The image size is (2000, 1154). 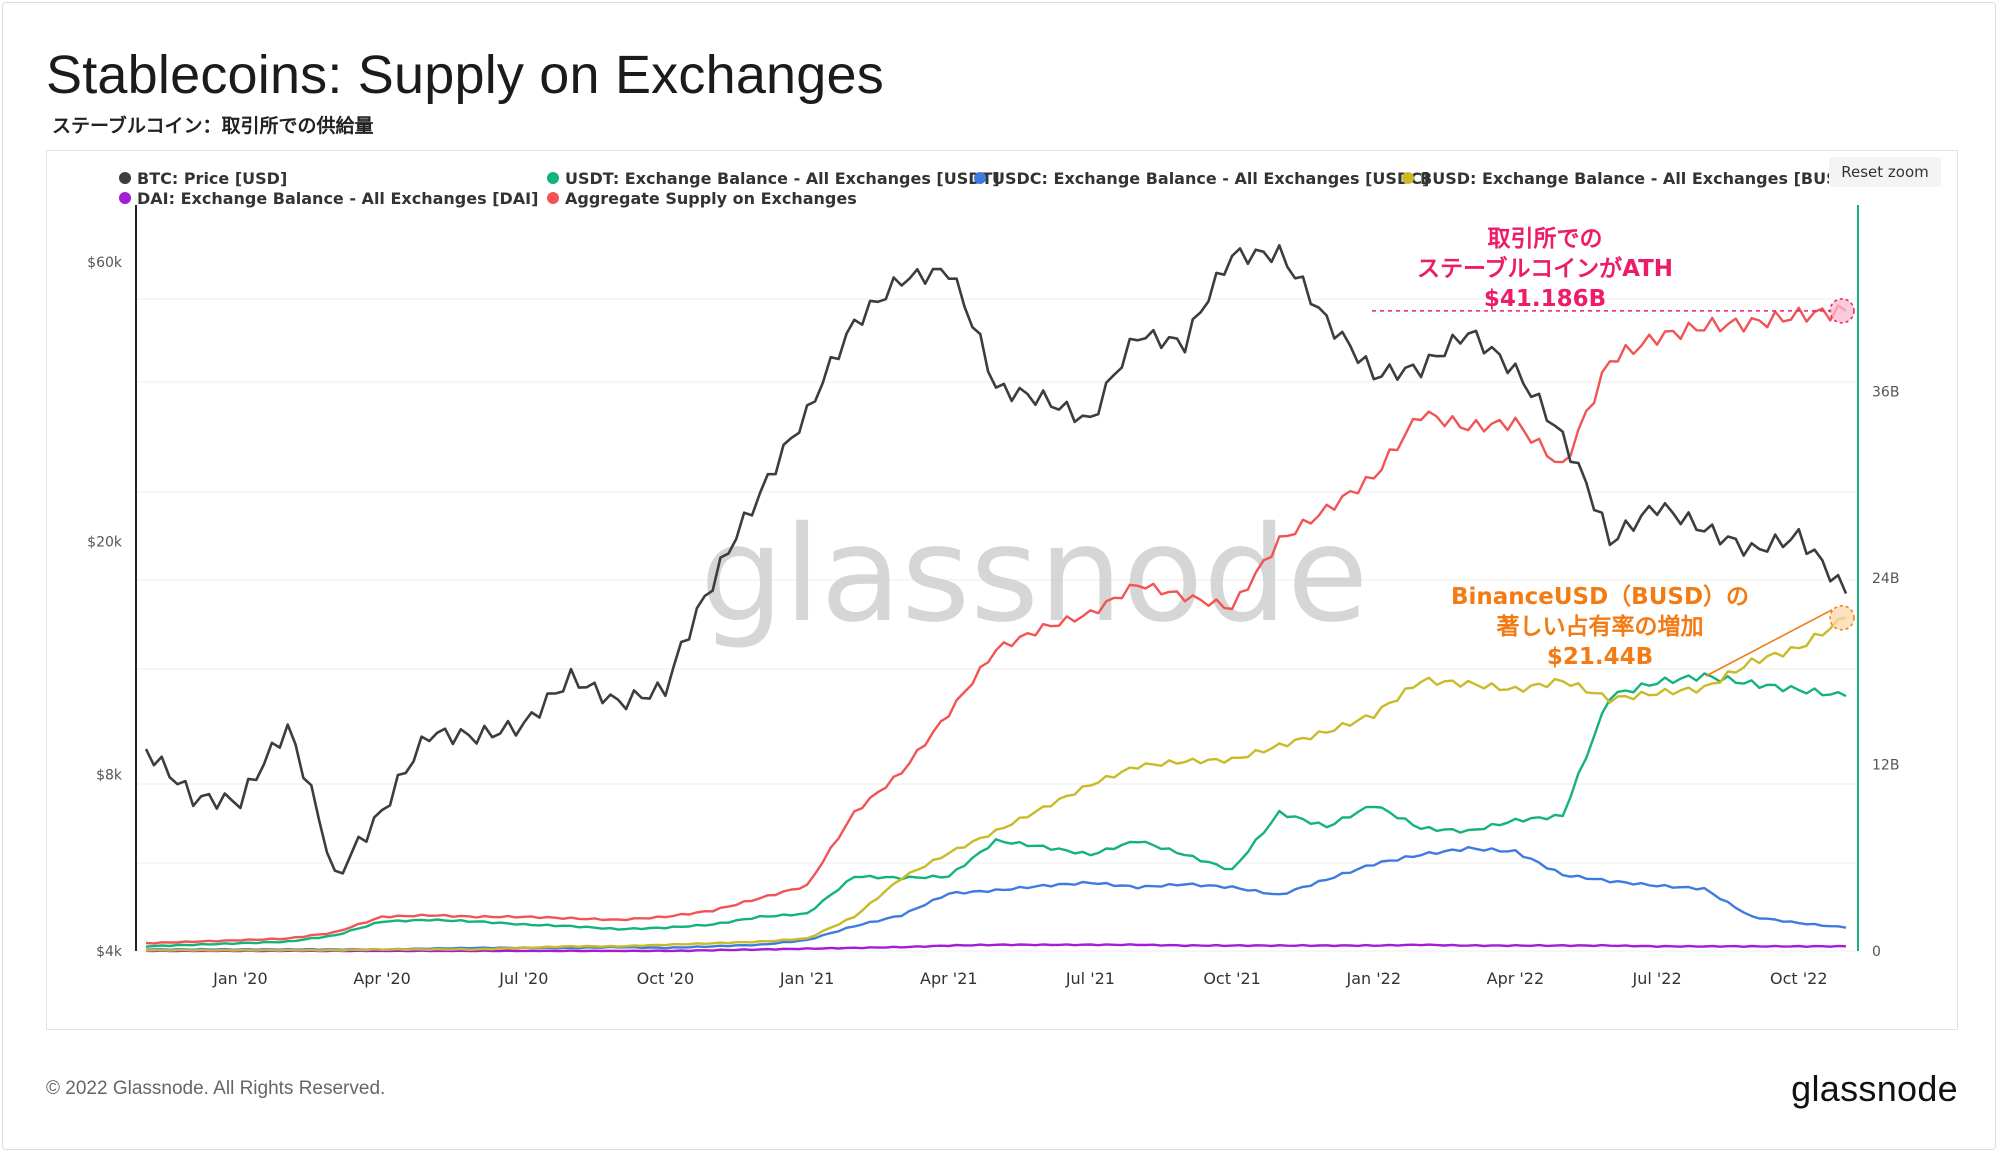 What do you see at coordinates (553, 198) in the screenshot?
I see `legend-marker-aggregate` at bounding box center [553, 198].